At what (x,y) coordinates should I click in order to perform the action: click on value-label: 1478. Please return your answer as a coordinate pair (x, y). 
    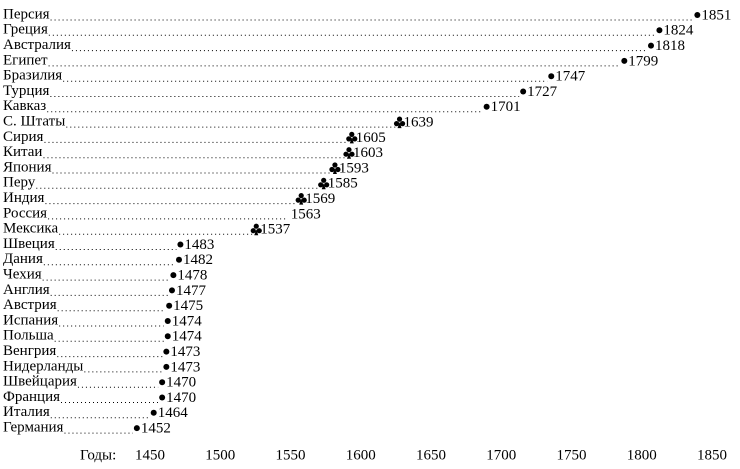
    Looking at the image, I should click on (192, 276).